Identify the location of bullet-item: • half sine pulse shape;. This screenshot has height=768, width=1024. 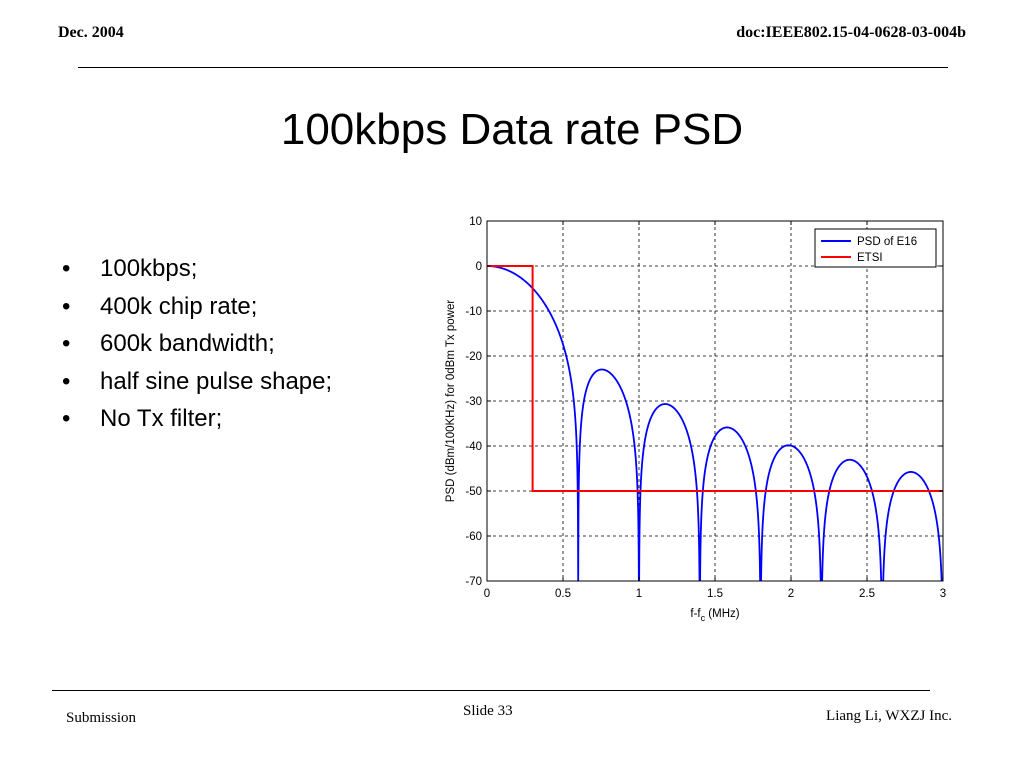
(197, 382).